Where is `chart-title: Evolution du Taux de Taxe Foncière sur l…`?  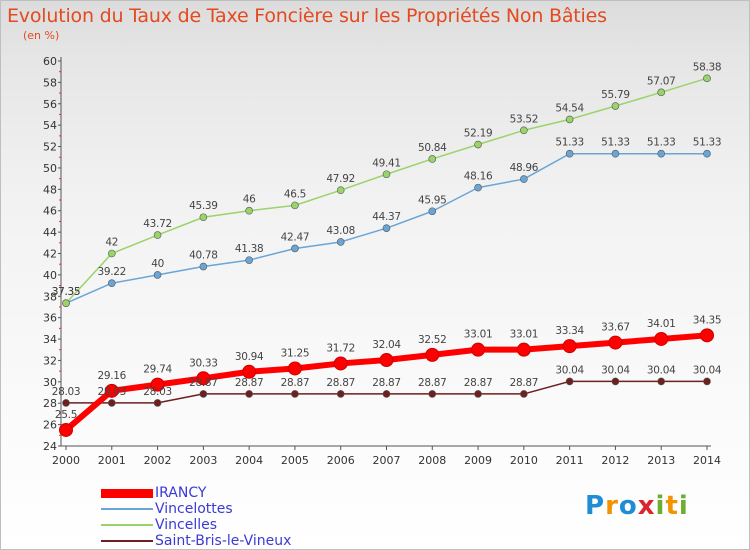
chart-title: Evolution du Taux de Taxe Foncière sur l… is located at coordinates (307, 16).